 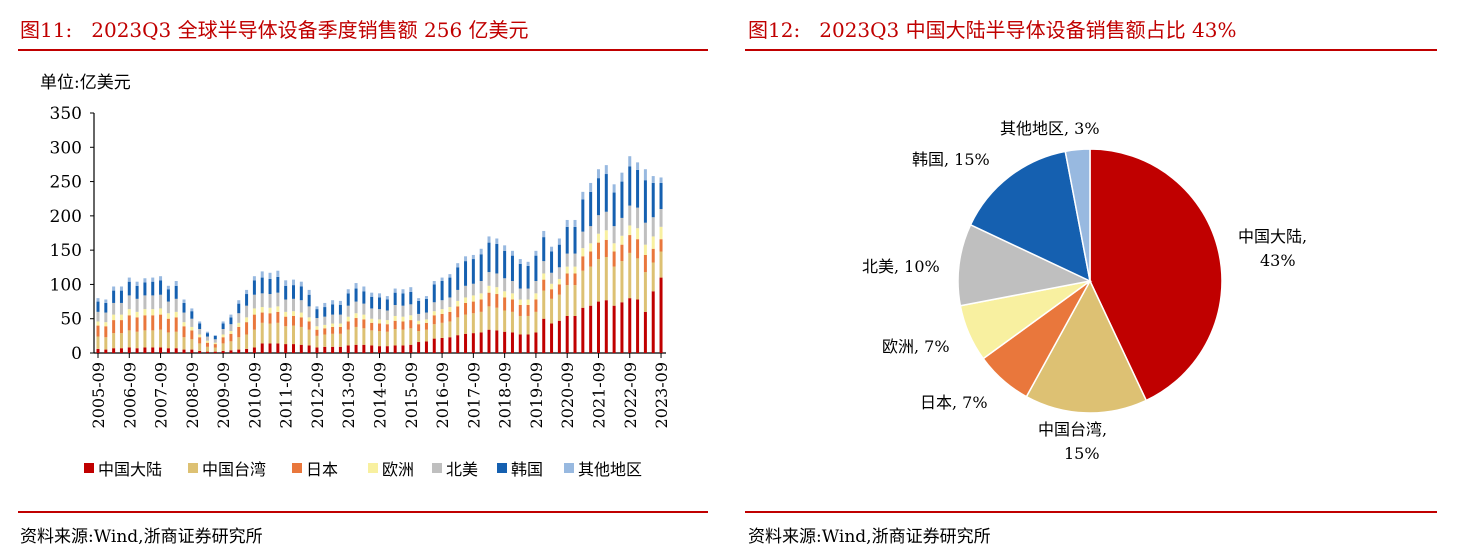 I want to click on pie-label-pct: 43%, so click(x=1278, y=260).